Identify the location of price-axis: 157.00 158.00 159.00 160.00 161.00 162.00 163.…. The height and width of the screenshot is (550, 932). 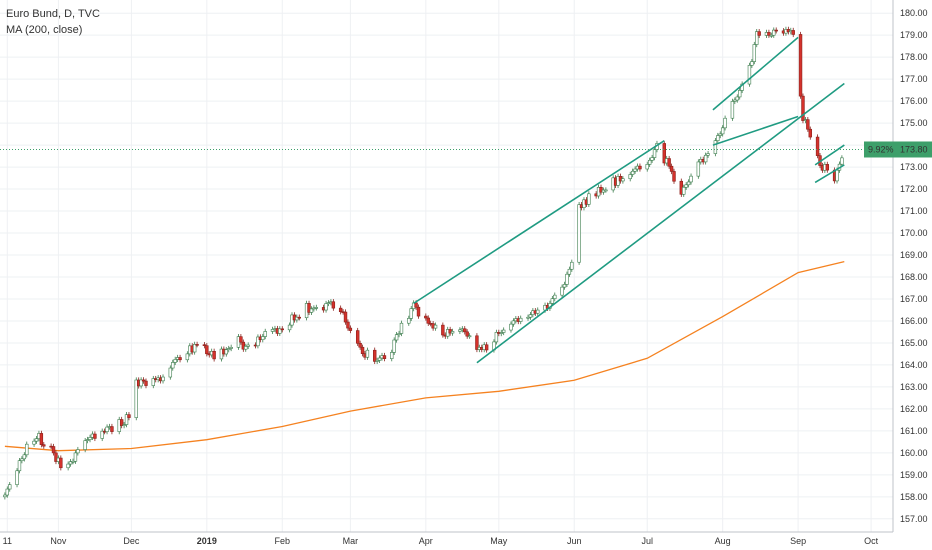
(910, 266).